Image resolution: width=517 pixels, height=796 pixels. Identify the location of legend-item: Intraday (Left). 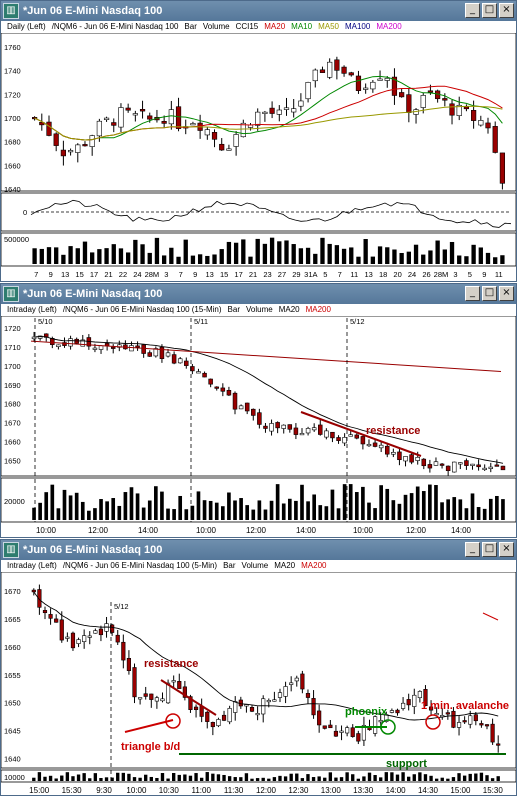
(32, 565).